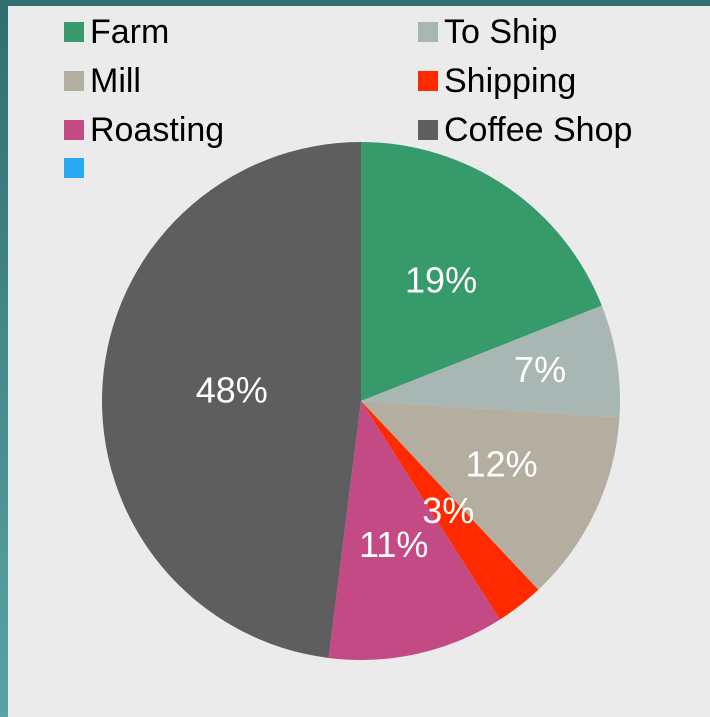 This screenshot has width=710, height=717. I want to click on legend-item-shipping: Shipping, so click(497, 81).